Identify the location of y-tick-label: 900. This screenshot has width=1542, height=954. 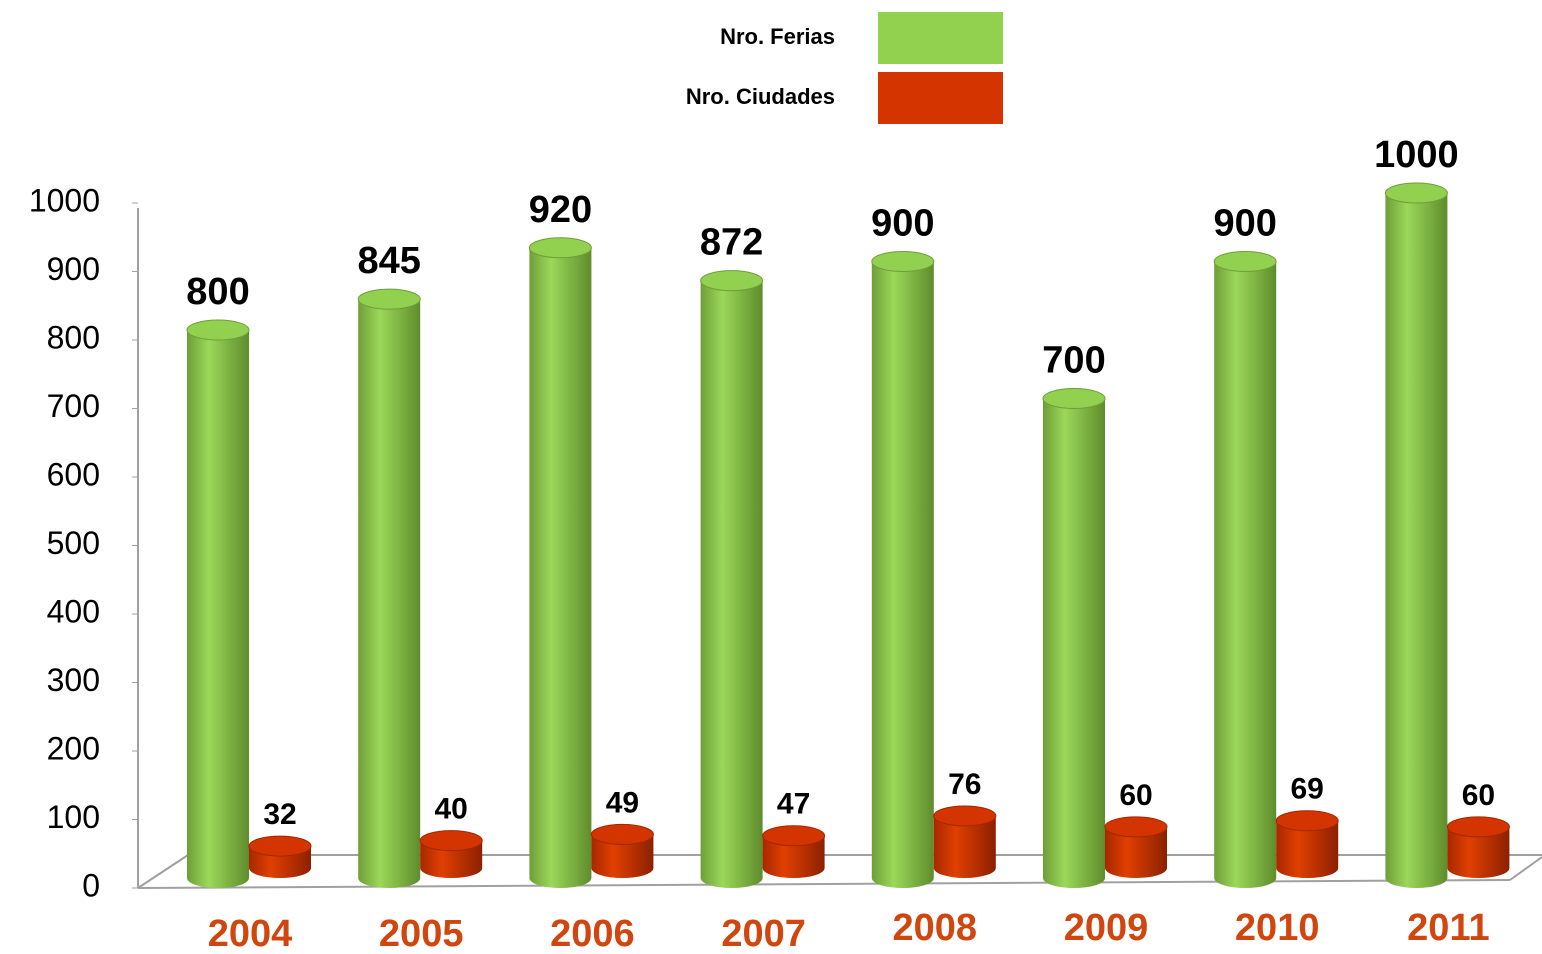
(73, 269).